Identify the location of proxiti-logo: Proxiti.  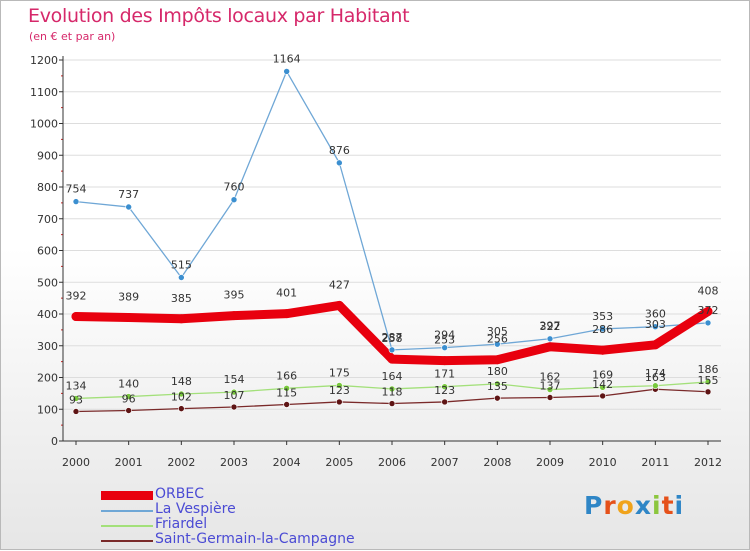
(634, 505).